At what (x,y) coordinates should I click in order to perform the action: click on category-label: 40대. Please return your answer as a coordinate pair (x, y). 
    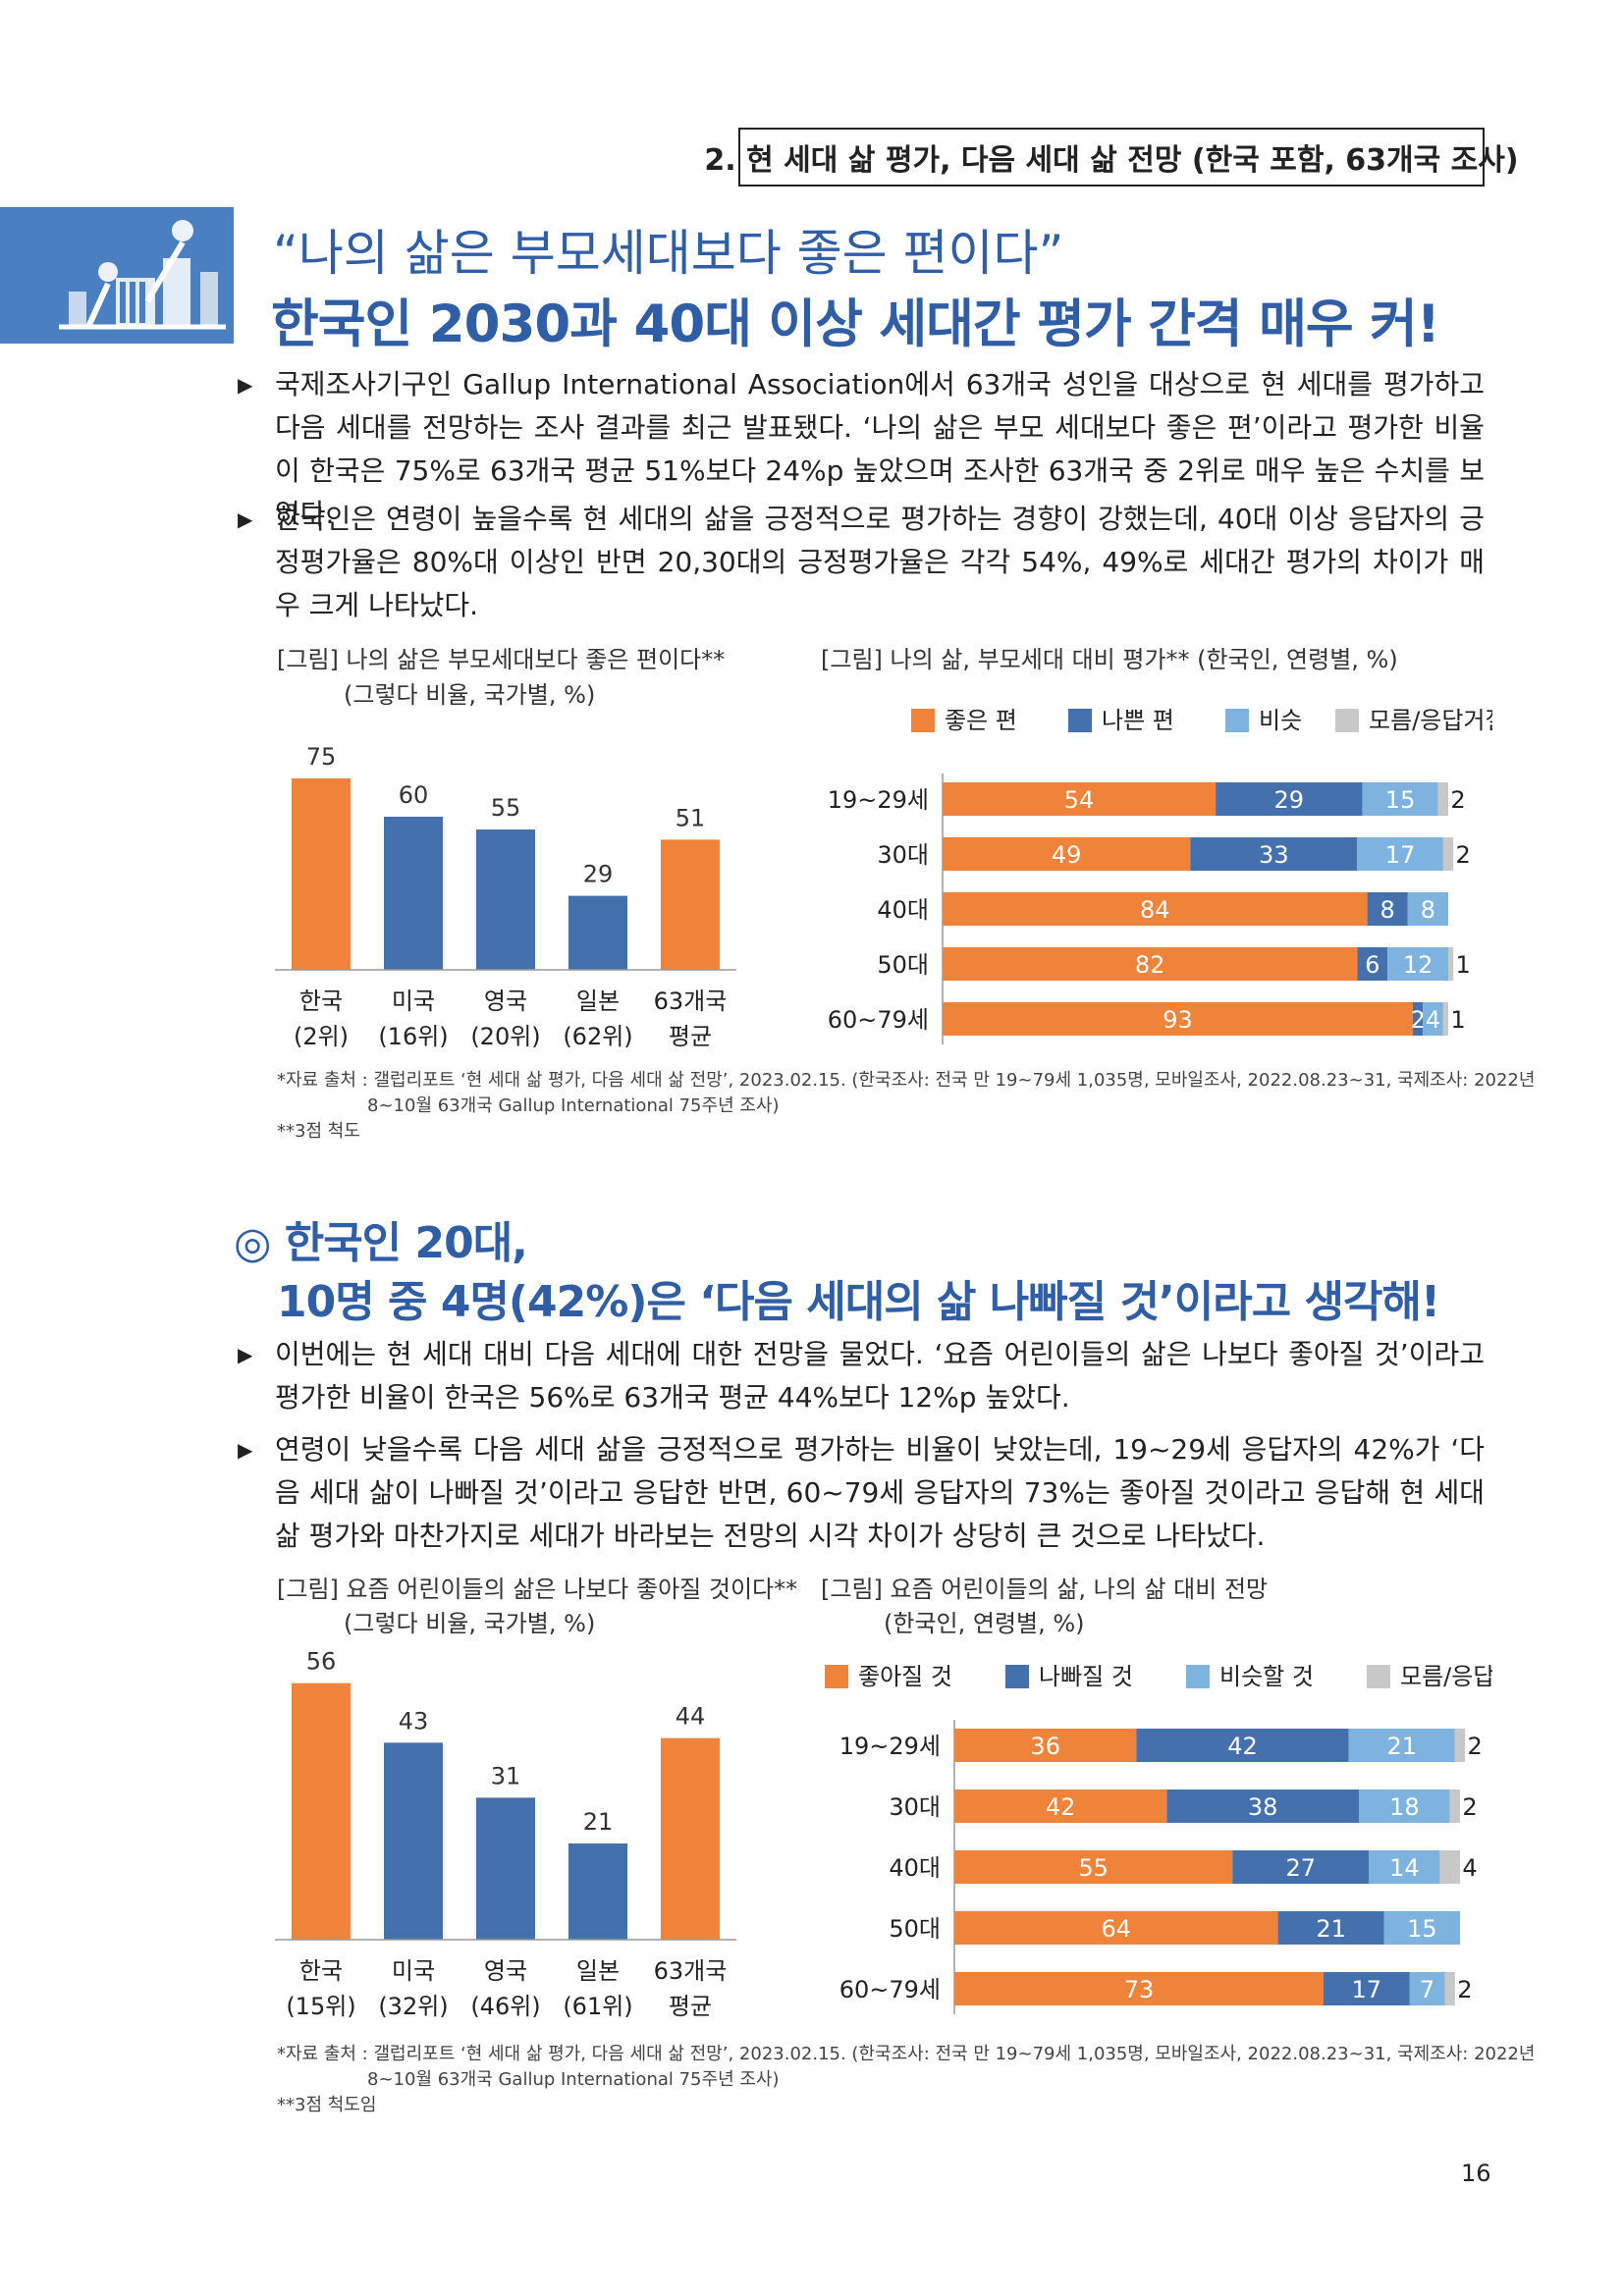
    Looking at the image, I should click on (903, 910).